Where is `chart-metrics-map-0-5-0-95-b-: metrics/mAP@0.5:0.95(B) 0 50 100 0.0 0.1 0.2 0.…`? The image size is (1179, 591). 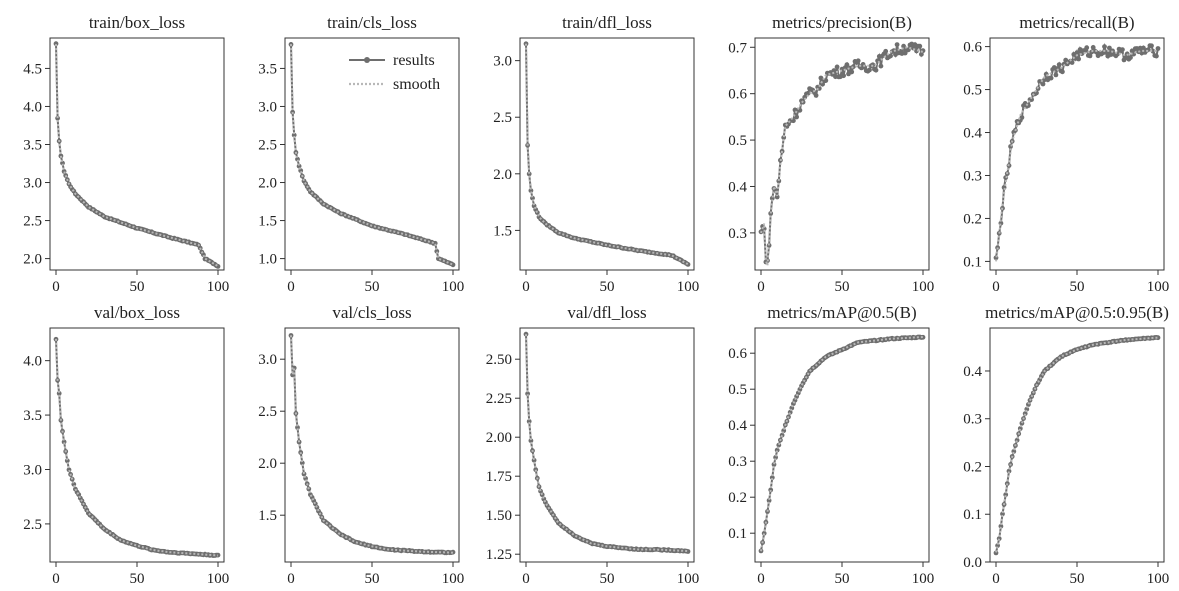 chart-metrics-map-0-5-0-95-b-: metrics/mAP@0.5:0.95(B) 0 50 100 0.0 0.1 0.2 0.… is located at coordinates (1066, 445).